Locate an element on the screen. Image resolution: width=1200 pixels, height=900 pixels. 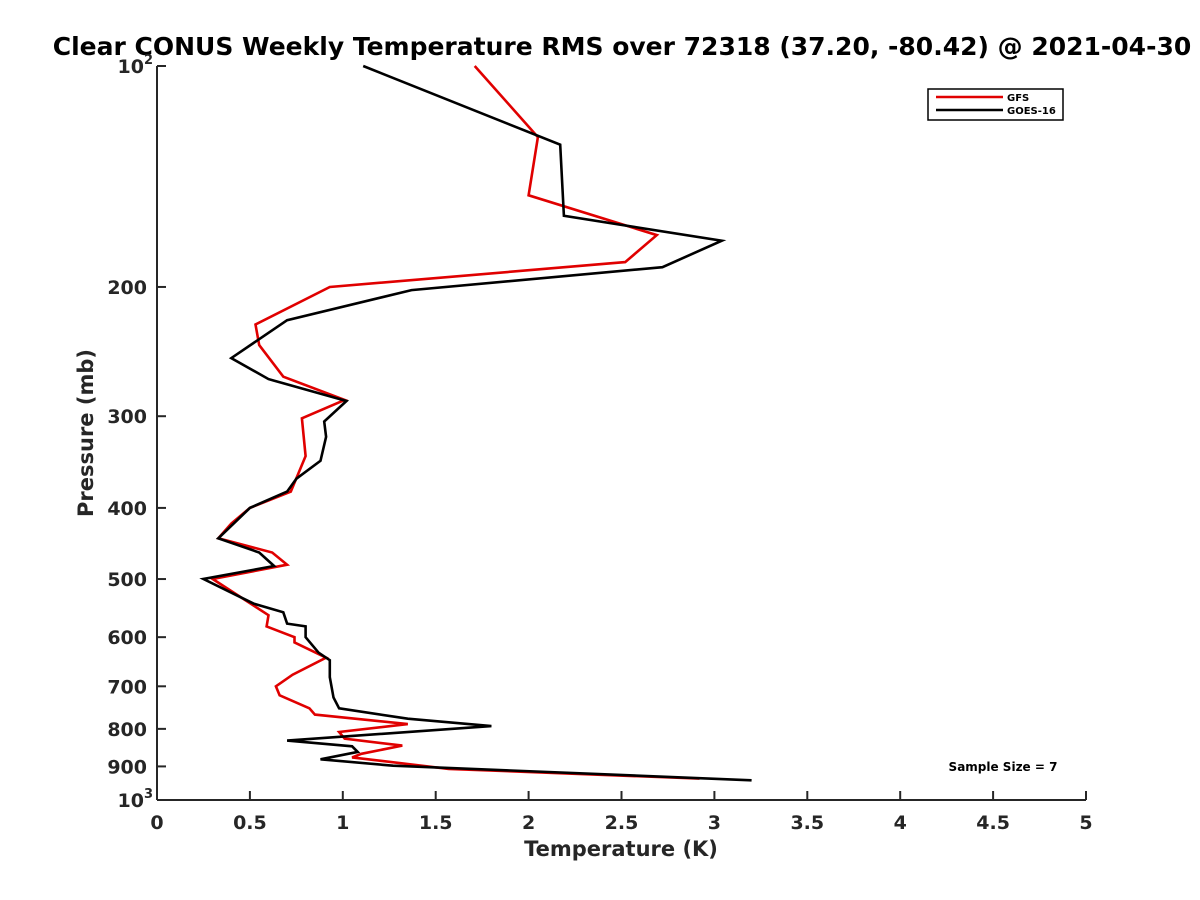
x-tick-label: 4.5 is located at coordinates (993, 823).